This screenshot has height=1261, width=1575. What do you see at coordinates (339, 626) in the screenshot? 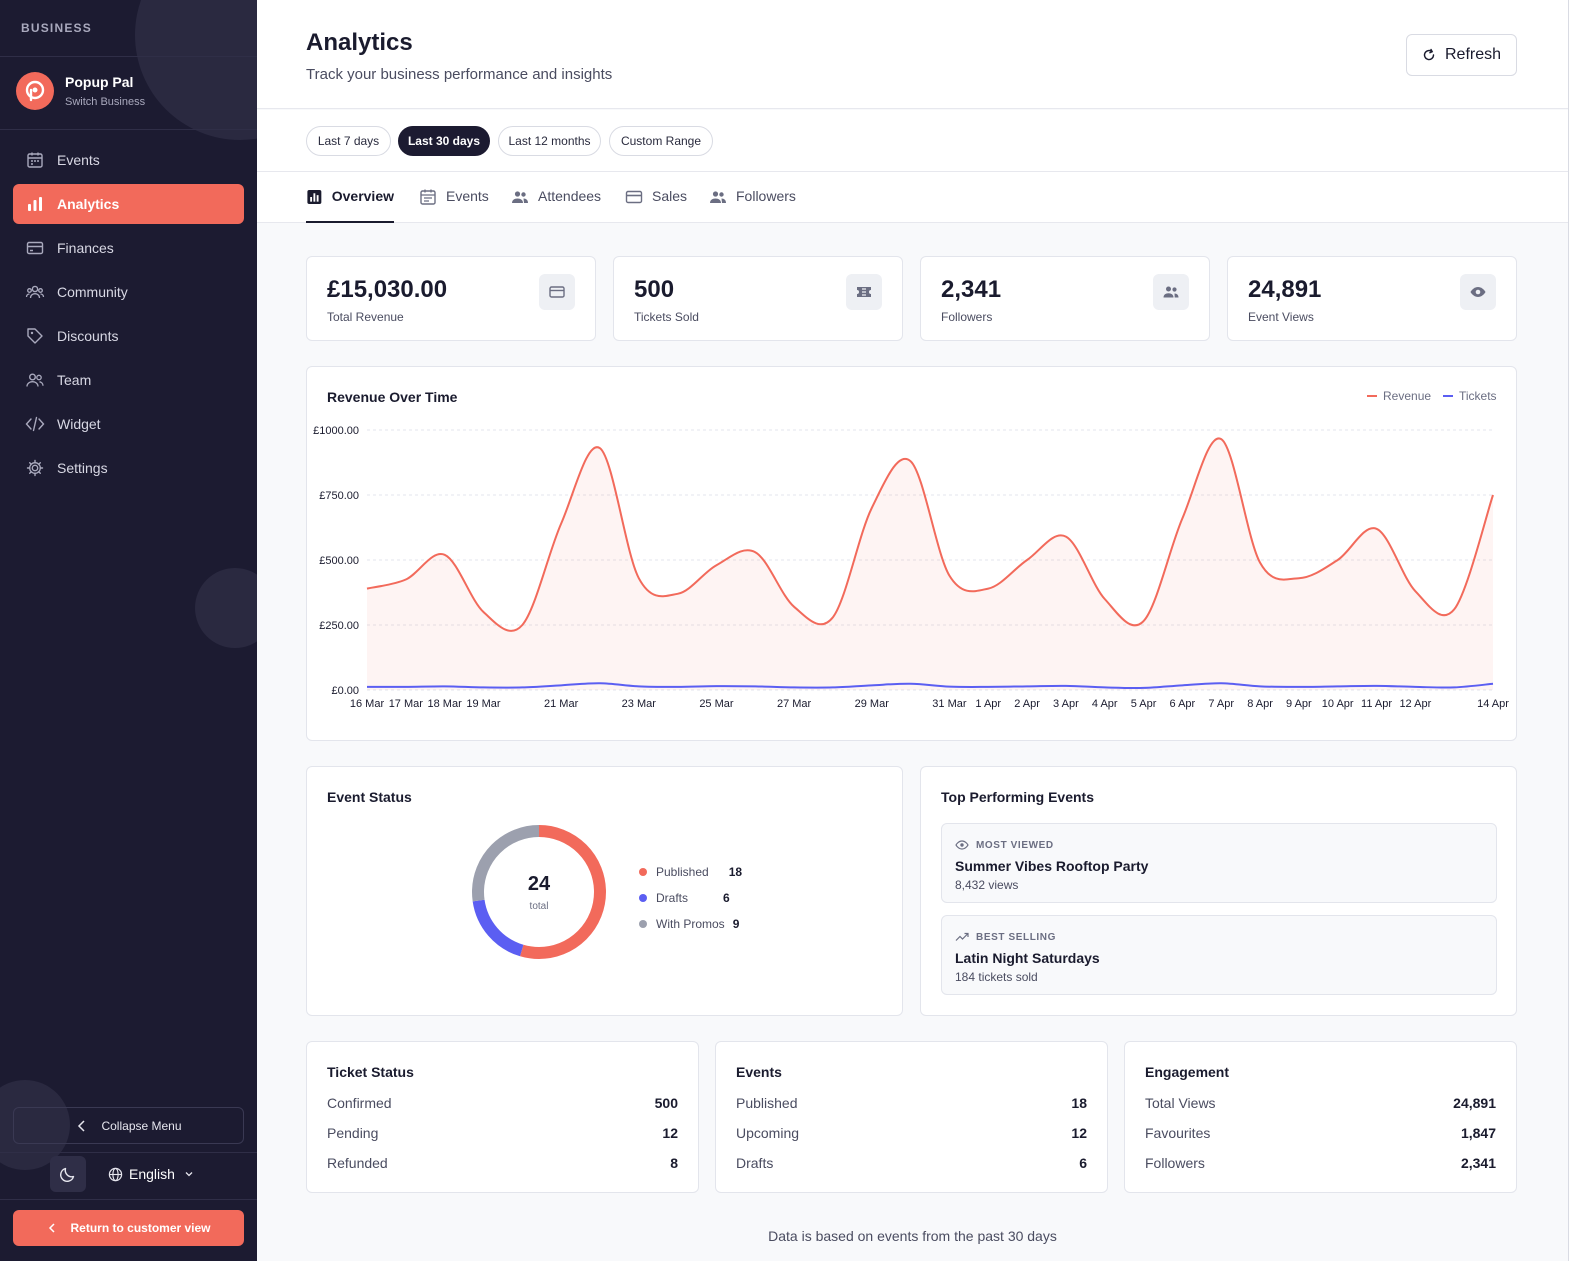
I see `y-tick-label: £250.00` at bounding box center [339, 626].